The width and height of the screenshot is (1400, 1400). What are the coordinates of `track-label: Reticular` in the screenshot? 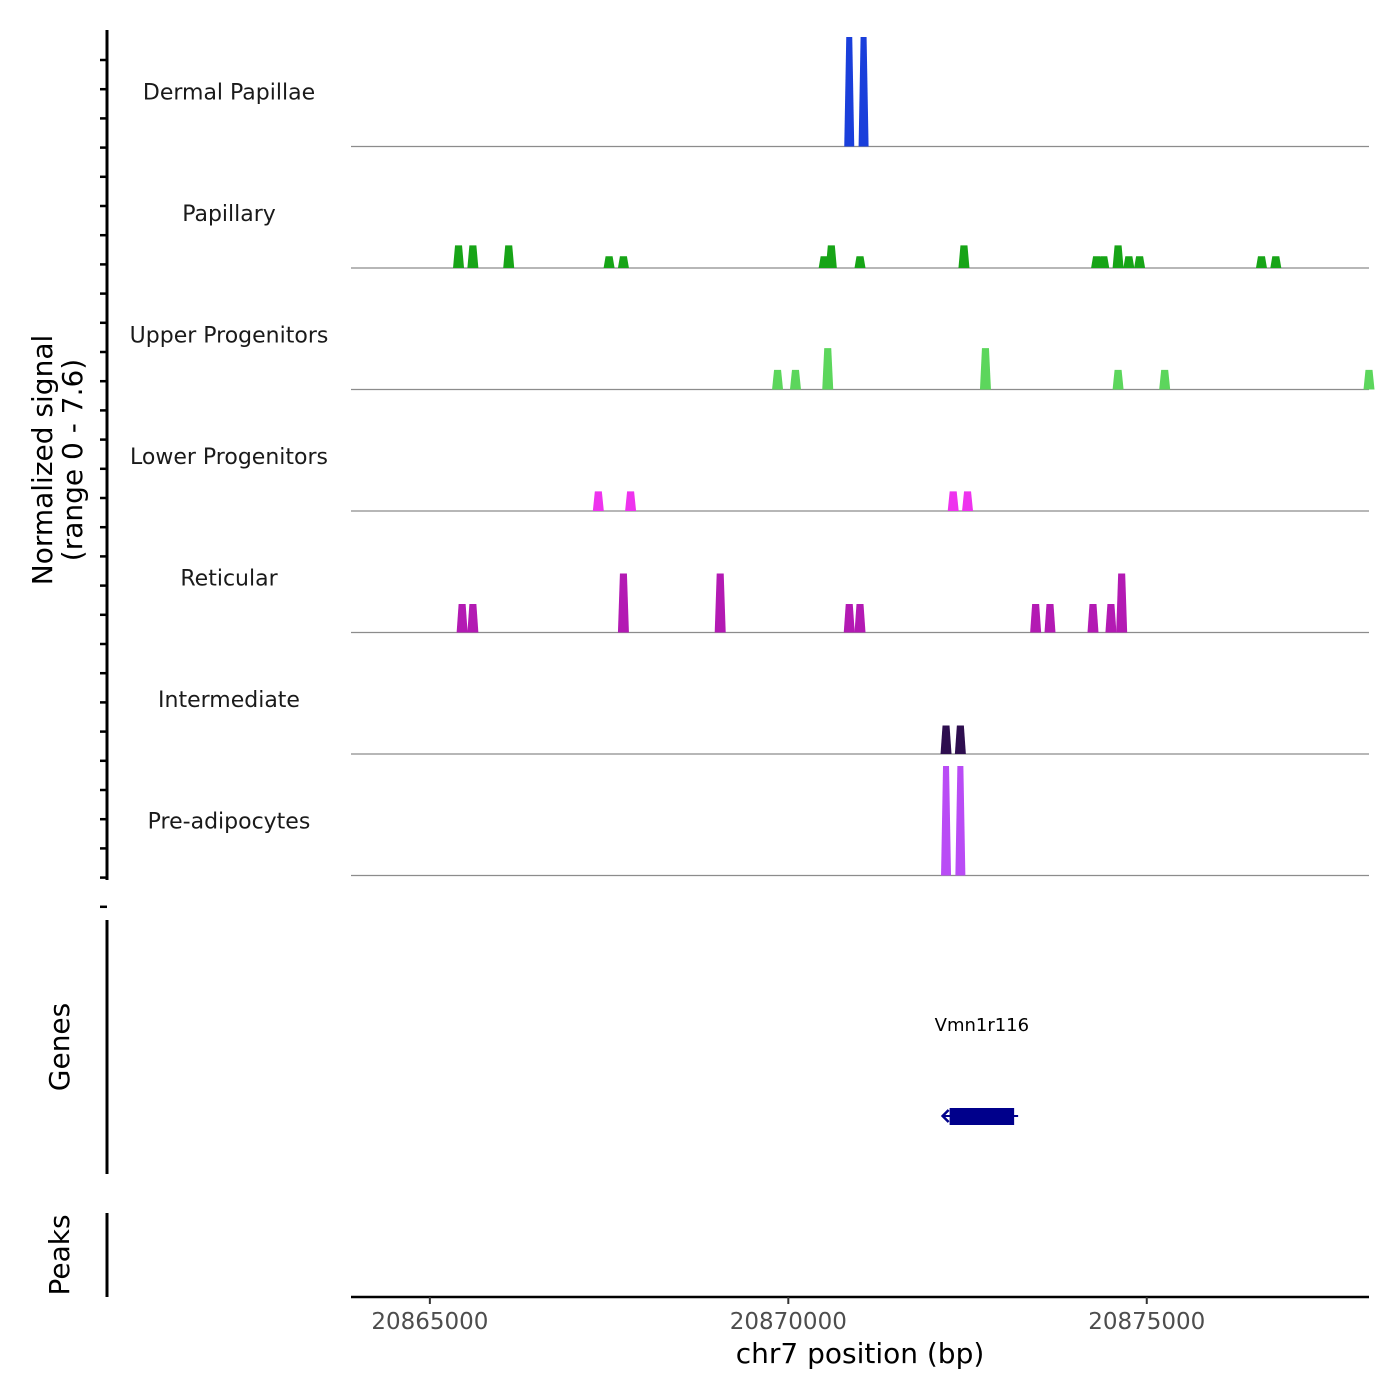 It's located at (229, 579).